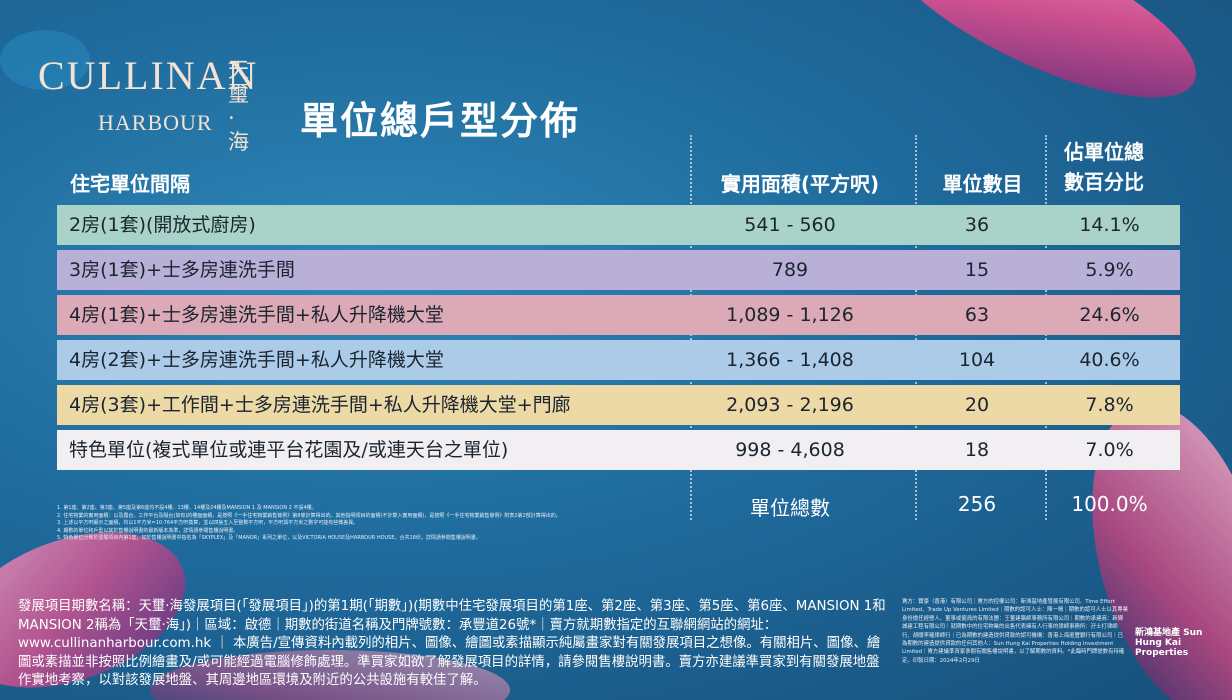  I want to click on column-header: 實用面積(平方呎), so click(800, 184).